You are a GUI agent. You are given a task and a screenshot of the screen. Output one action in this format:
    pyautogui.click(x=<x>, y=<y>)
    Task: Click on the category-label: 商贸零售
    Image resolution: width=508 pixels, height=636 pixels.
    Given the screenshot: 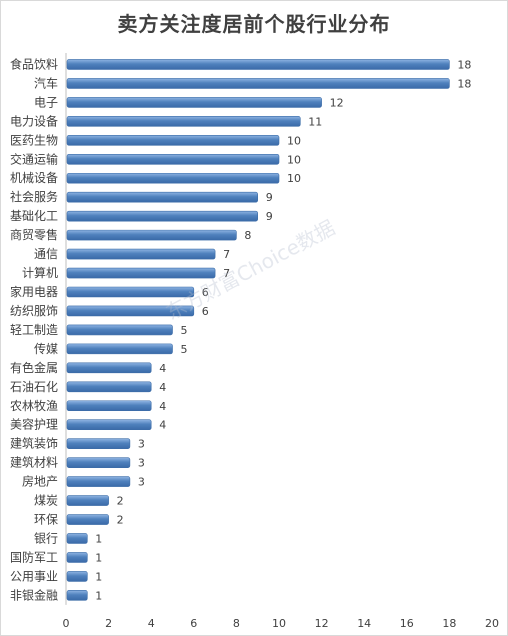 What is the action you would take?
    pyautogui.click(x=34, y=234)
    